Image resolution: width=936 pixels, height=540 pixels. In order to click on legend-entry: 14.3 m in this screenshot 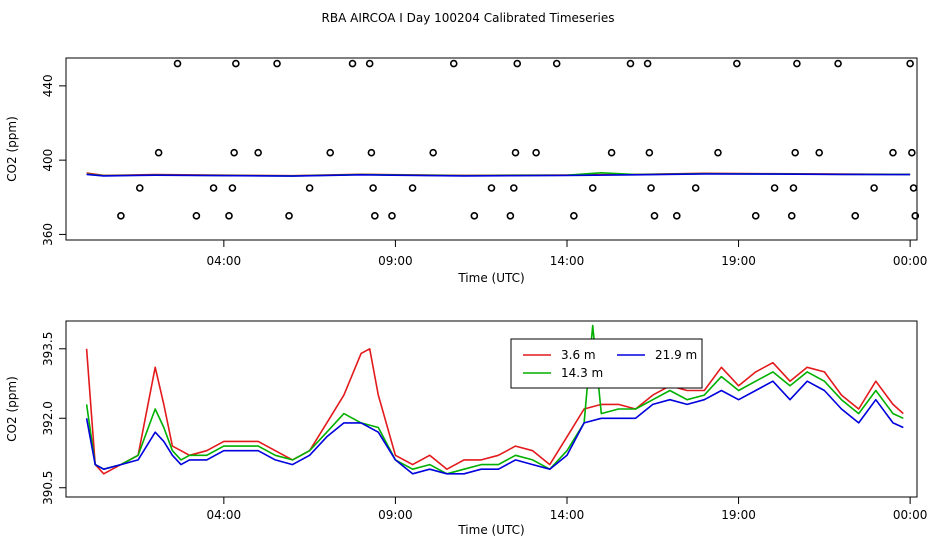, I will do `click(563, 373)`.